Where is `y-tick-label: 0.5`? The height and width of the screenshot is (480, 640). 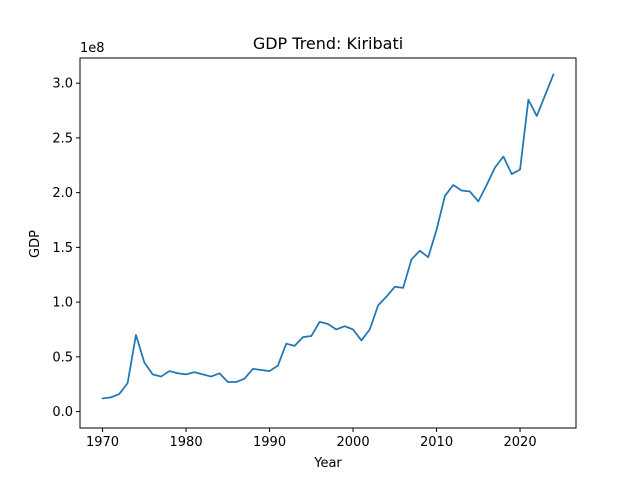
y-tick-label: 0.5 is located at coordinates (62, 357).